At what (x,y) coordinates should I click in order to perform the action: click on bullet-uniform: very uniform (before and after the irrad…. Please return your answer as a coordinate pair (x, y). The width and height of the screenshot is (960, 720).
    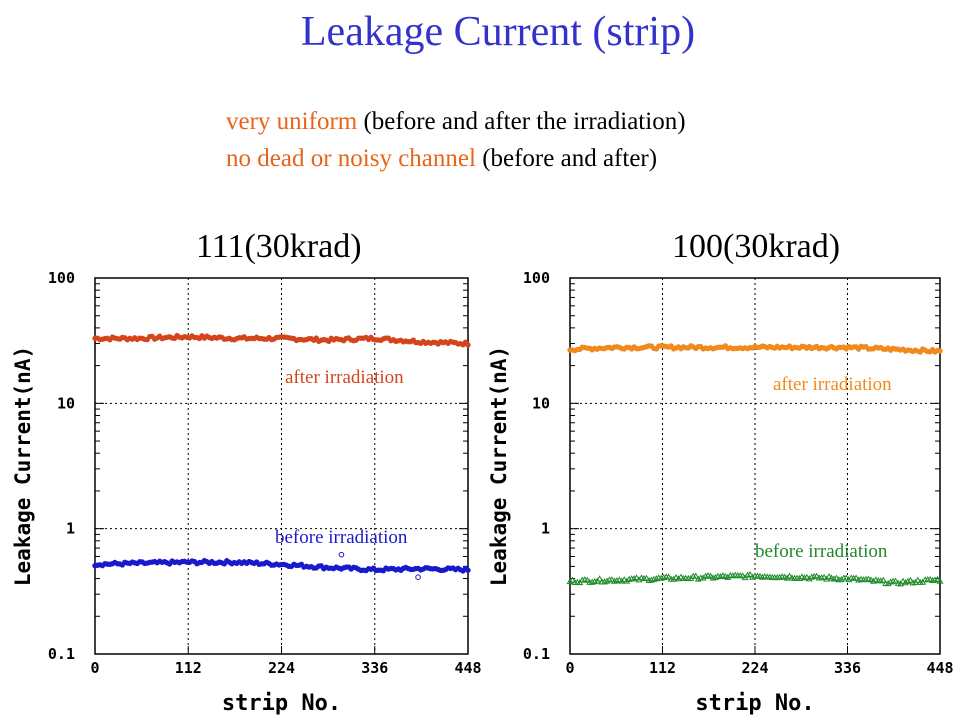
    Looking at the image, I should click on (456, 122).